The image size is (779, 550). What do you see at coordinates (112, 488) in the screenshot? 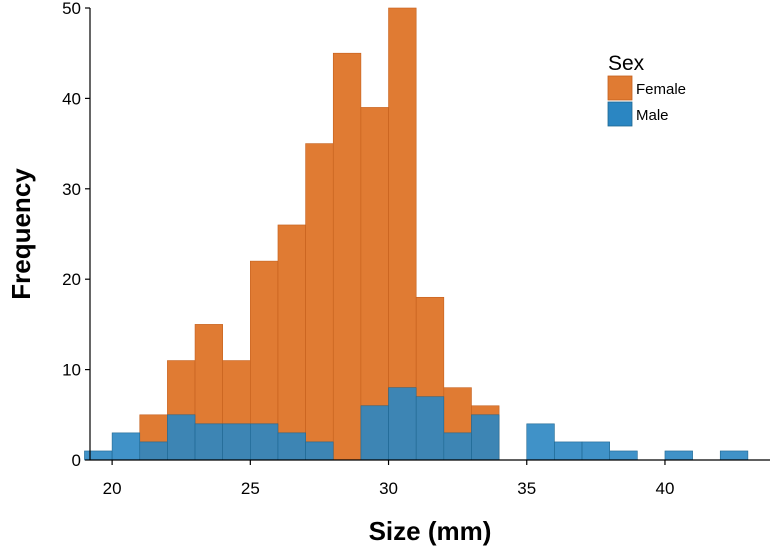
I see `x-tick-label-20: 20` at bounding box center [112, 488].